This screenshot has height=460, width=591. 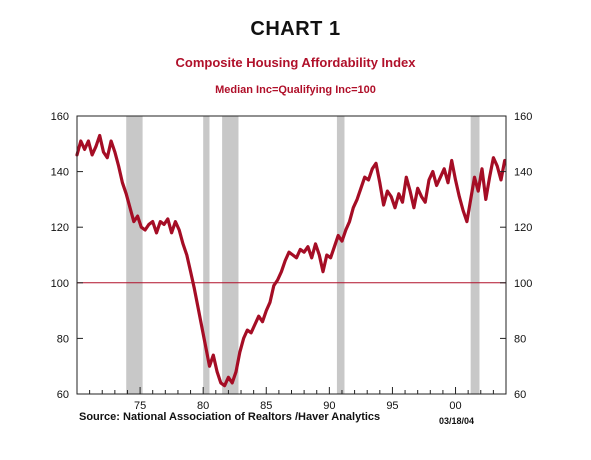 I want to click on x-tick-label: 75, so click(x=140, y=406).